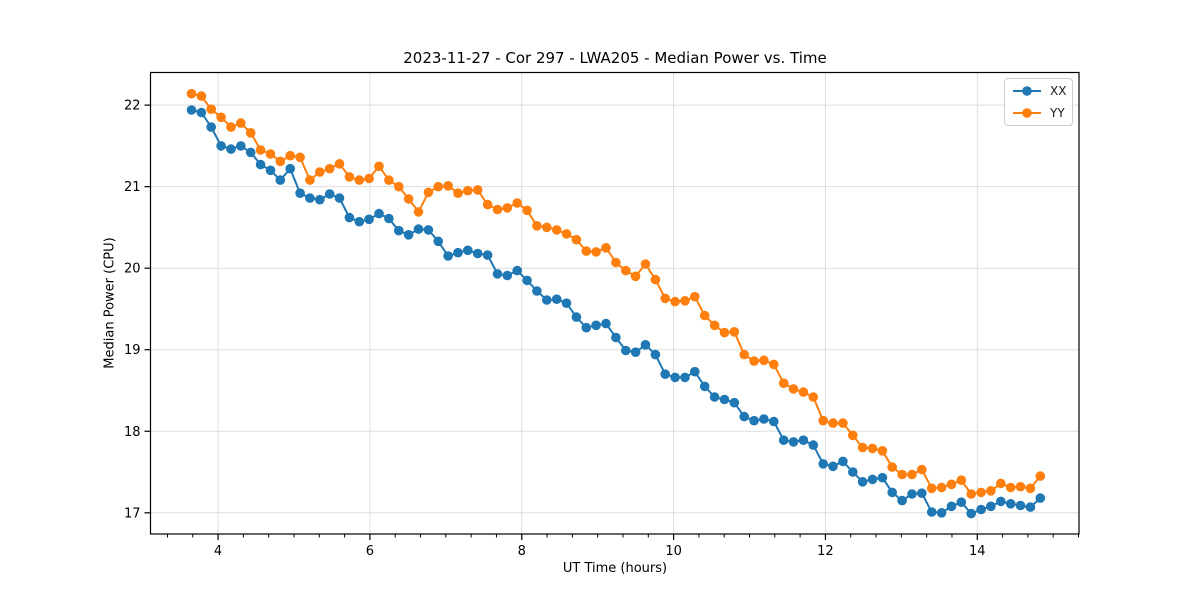  Describe the element at coordinates (132, 269) in the screenshot. I see `y-tick-label-20: 20` at that location.